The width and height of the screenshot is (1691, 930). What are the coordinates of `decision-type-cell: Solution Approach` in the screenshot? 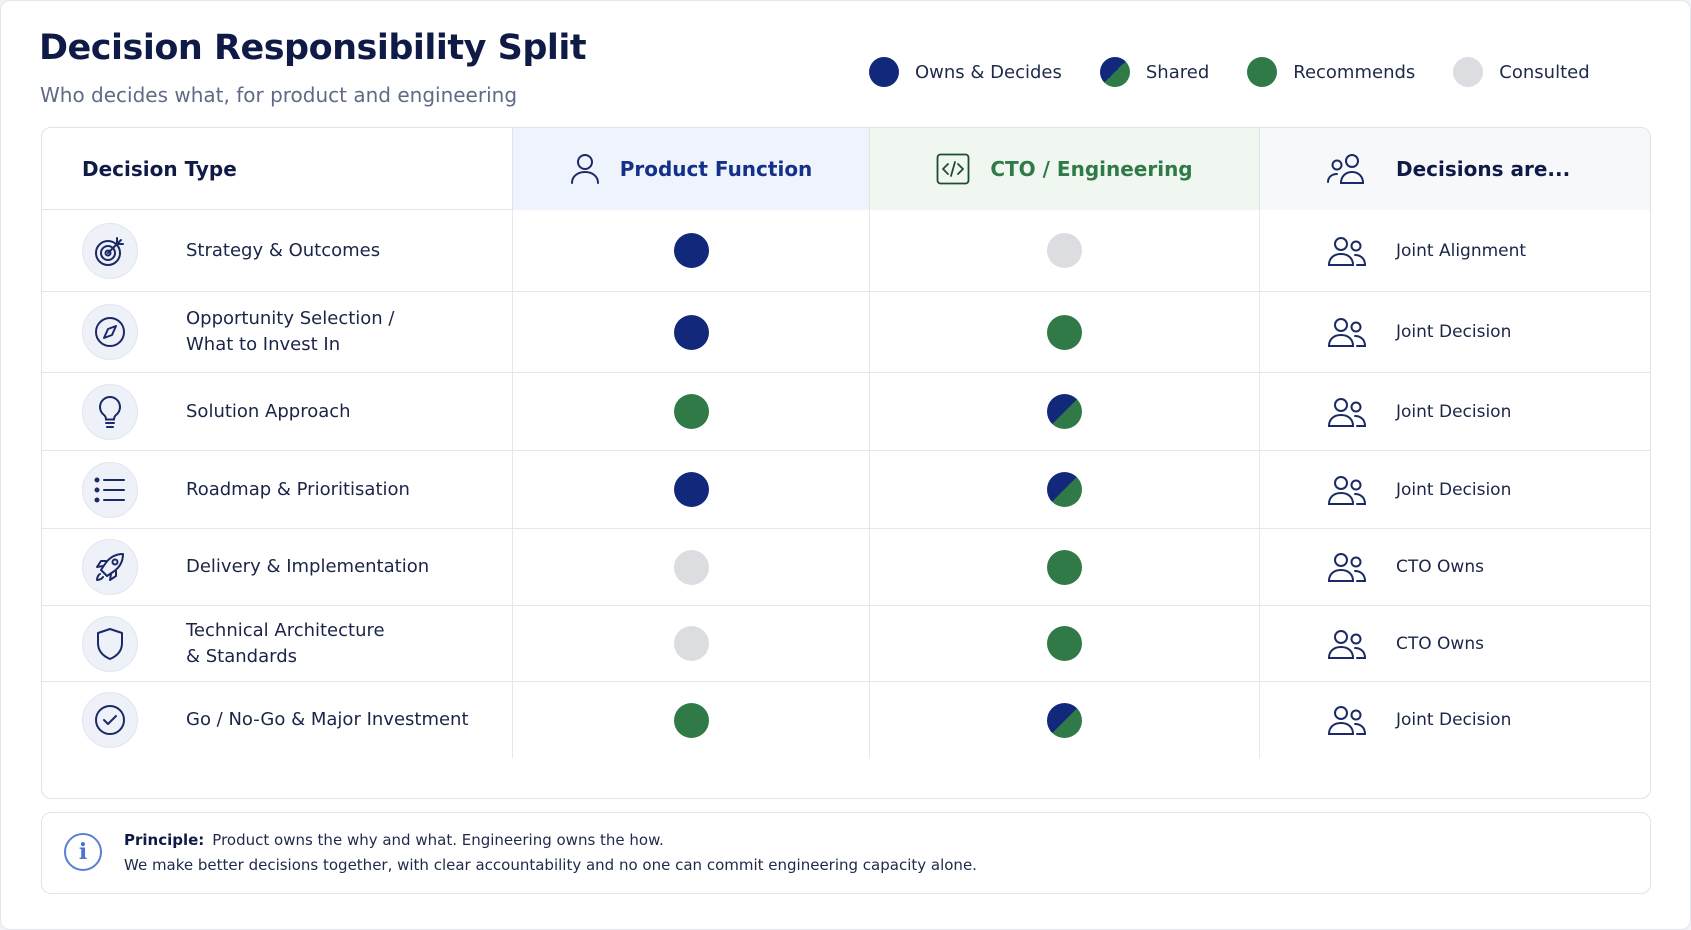 It's located at (277, 411).